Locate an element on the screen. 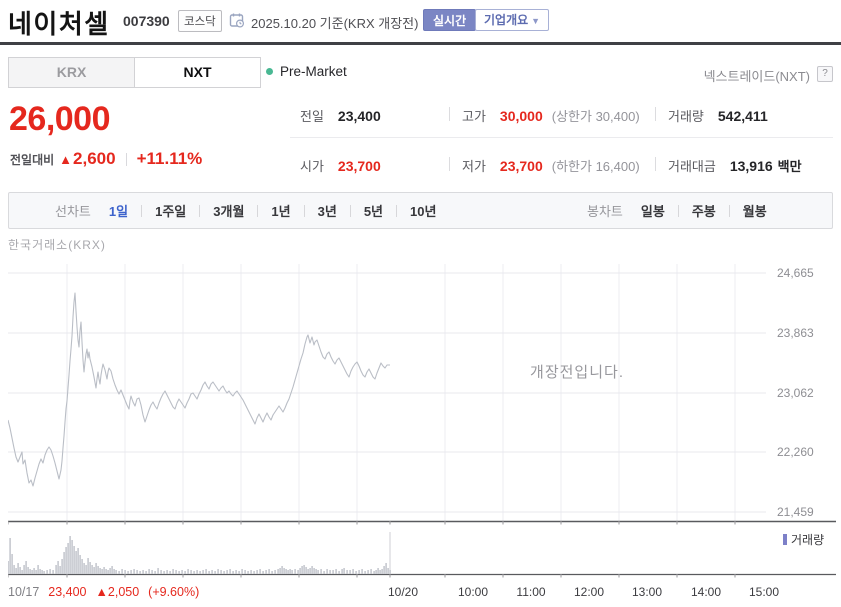 This screenshot has height=607, width=841. stat-label: 거래량 is located at coordinates (686, 116).